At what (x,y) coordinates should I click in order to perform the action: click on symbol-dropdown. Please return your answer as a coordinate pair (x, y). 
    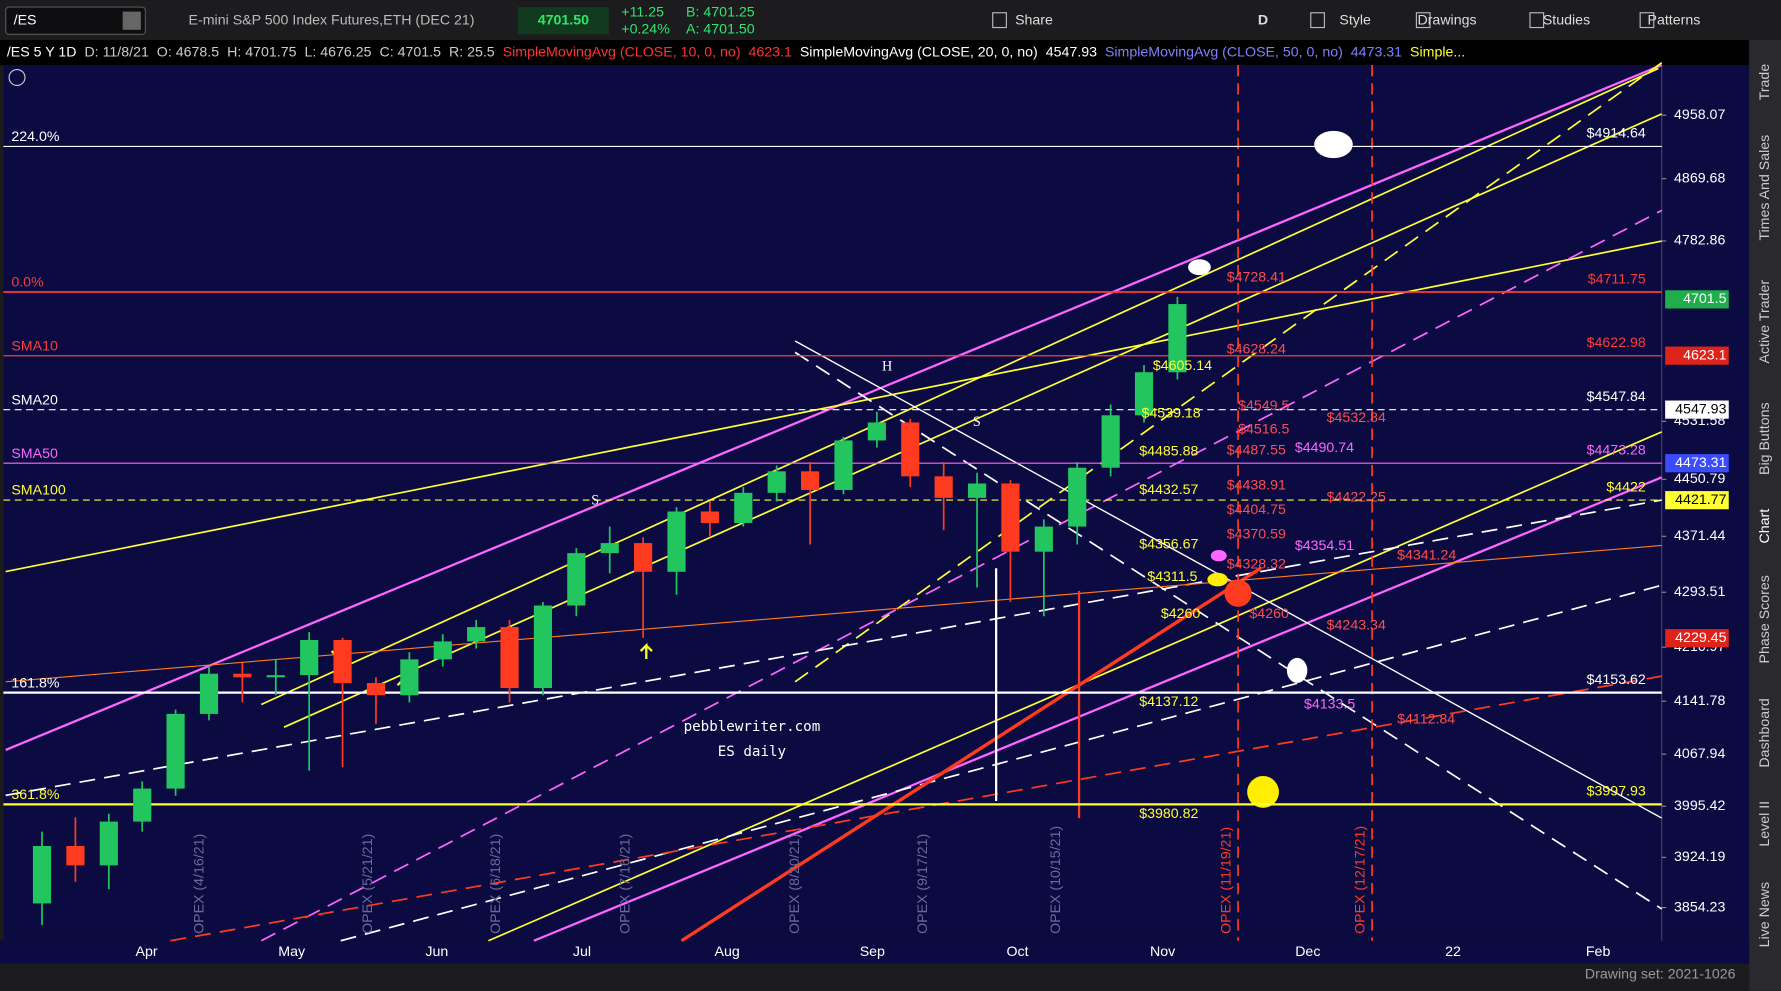
    Looking at the image, I should click on (131, 20).